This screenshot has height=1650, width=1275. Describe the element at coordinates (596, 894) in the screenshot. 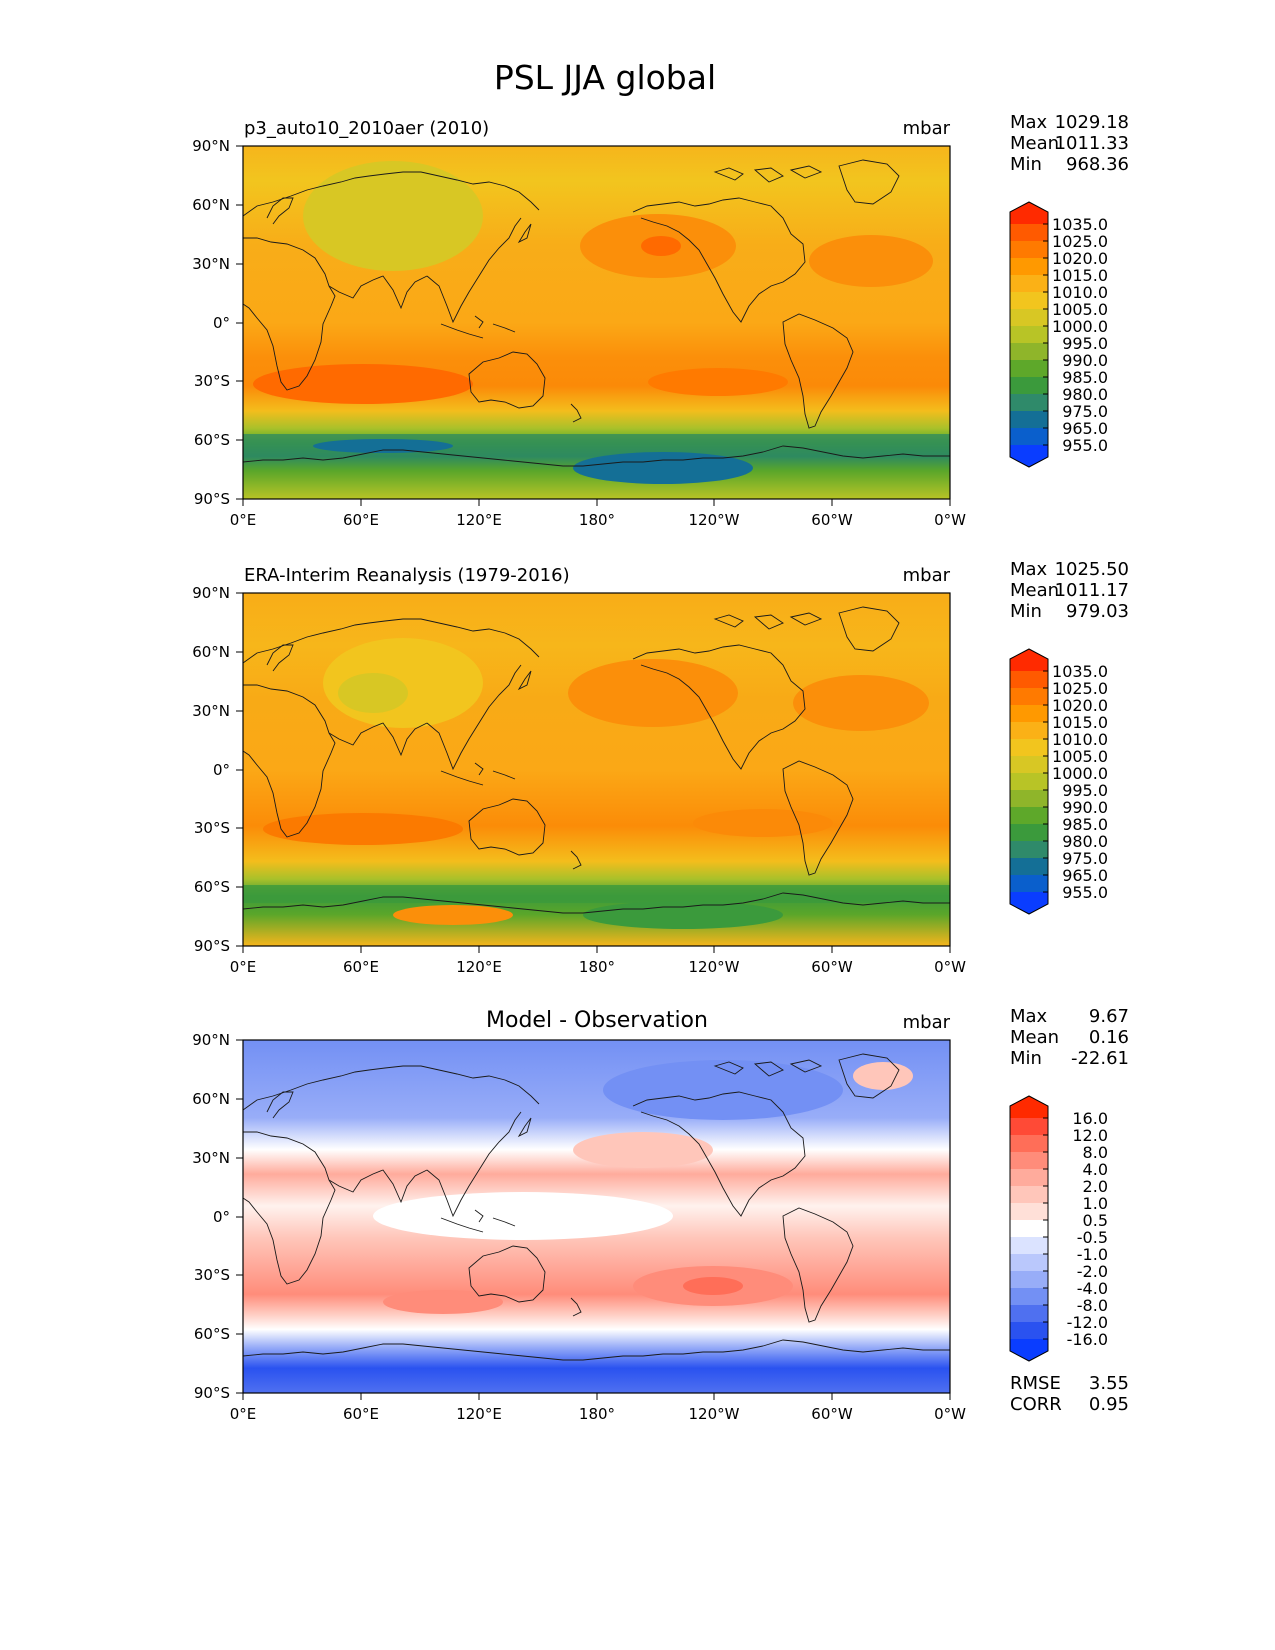

I see `southern-ocean-low` at that location.